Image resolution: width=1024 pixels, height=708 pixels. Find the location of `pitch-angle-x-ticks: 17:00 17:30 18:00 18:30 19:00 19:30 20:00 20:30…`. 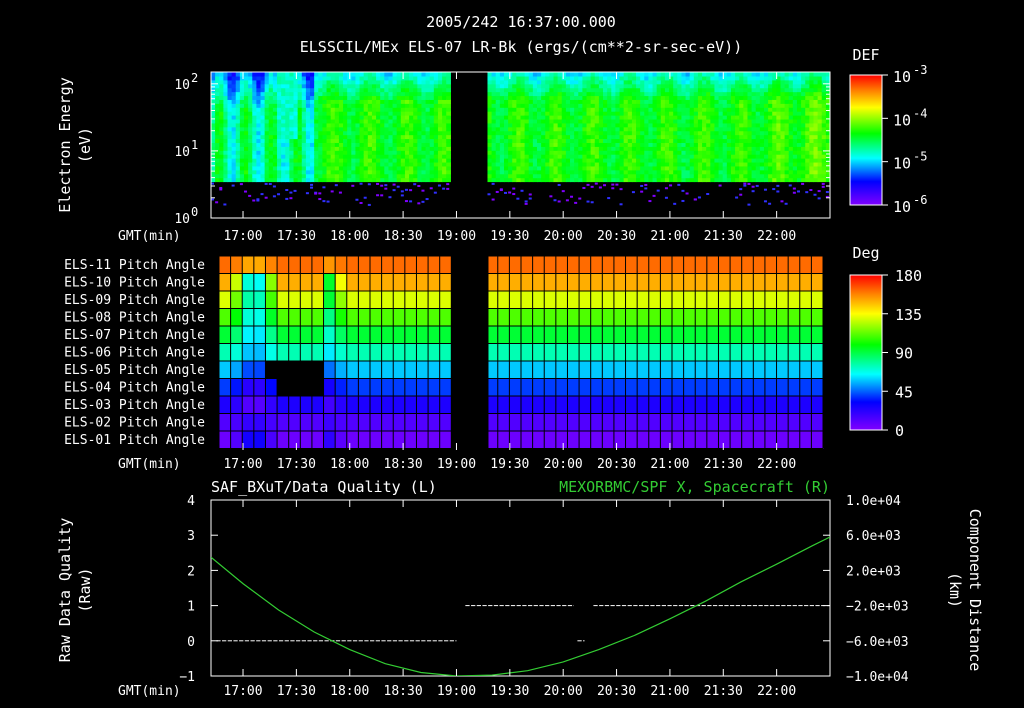

pitch-angle-x-ticks: 17:00 17:30 18:00 18:30 19:00 19:30 20:00 20:30… is located at coordinates (509, 457).